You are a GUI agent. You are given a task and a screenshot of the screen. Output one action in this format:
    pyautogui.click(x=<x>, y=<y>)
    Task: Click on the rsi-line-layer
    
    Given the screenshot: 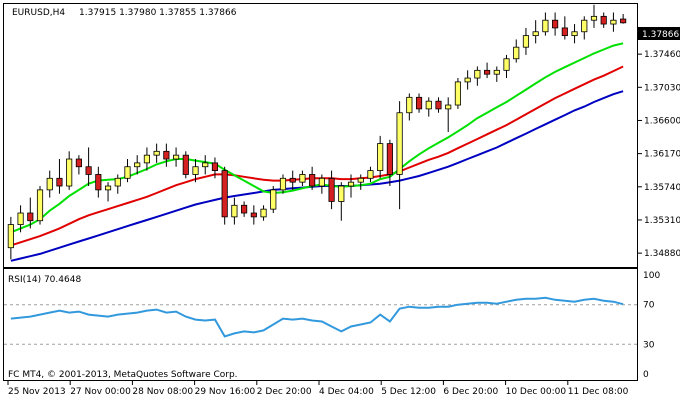 What is the action you would take?
    pyautogui.click(x=320, y=320)
    